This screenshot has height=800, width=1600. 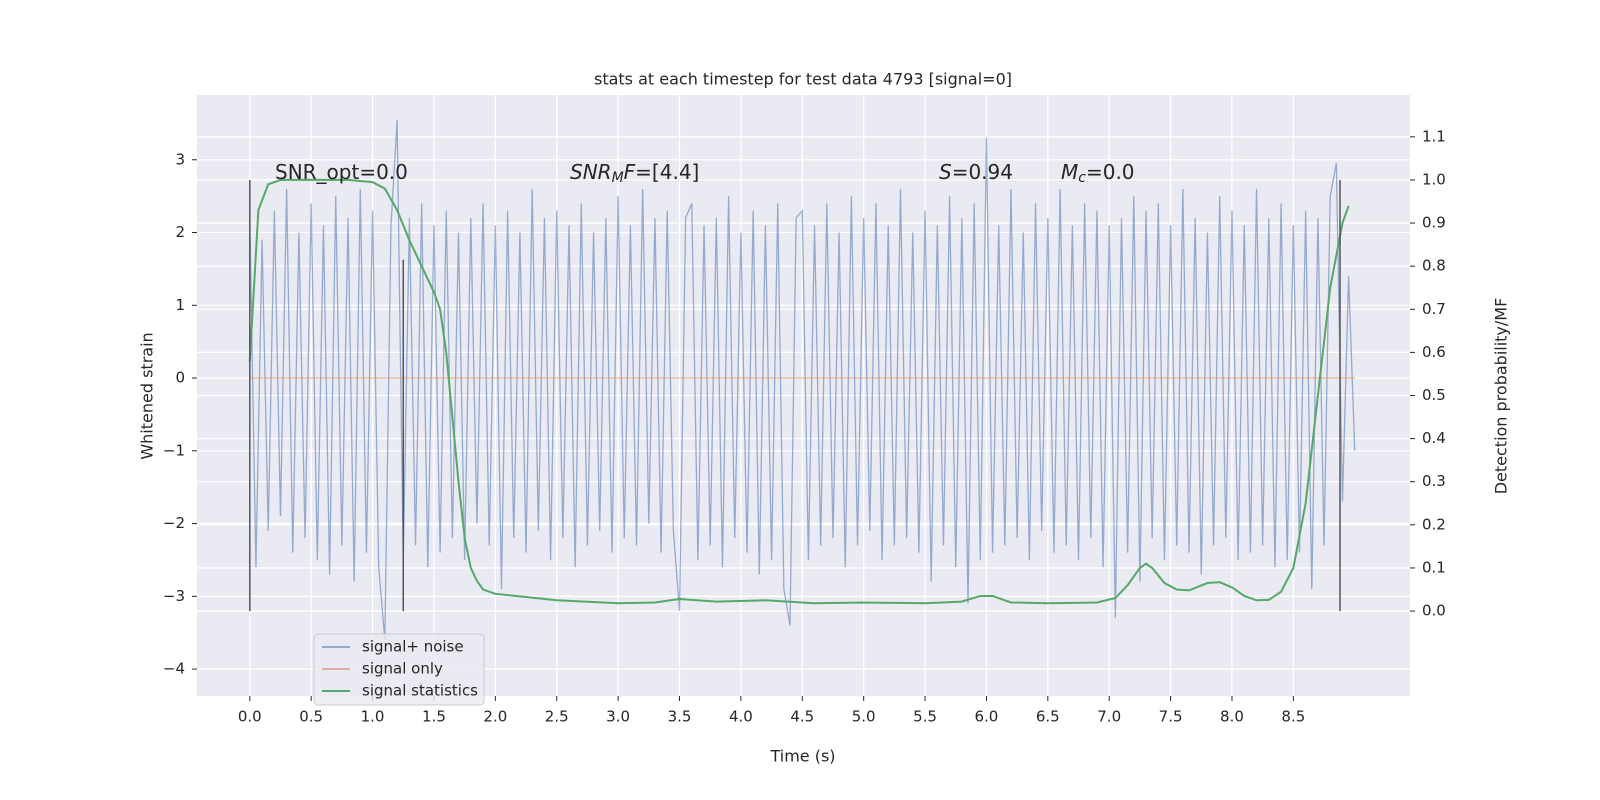 I want to click on legend-box, so click(x=399, y=669).